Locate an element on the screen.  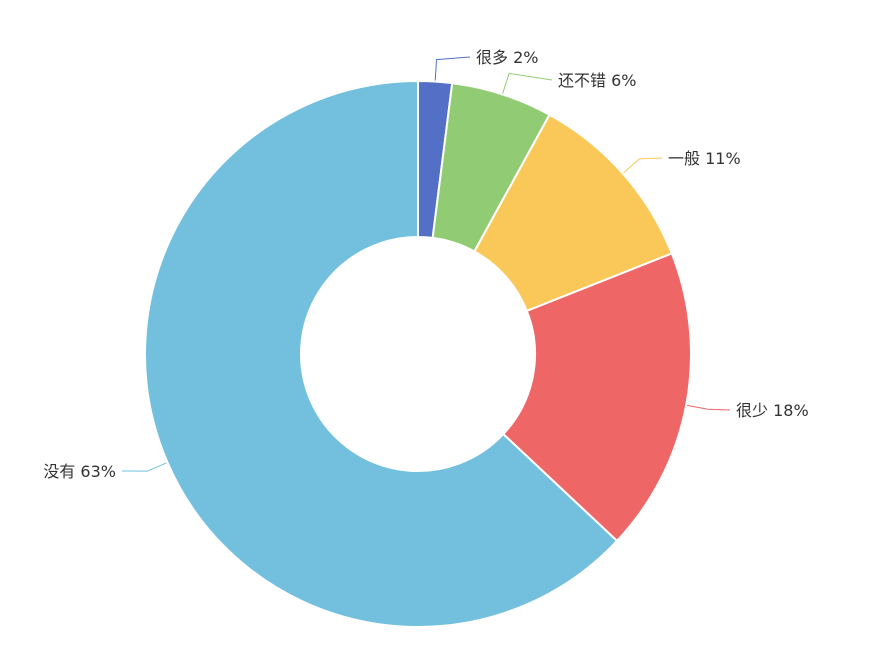
slice-label-0: 很多 2% is located at coordinates (507, 57).